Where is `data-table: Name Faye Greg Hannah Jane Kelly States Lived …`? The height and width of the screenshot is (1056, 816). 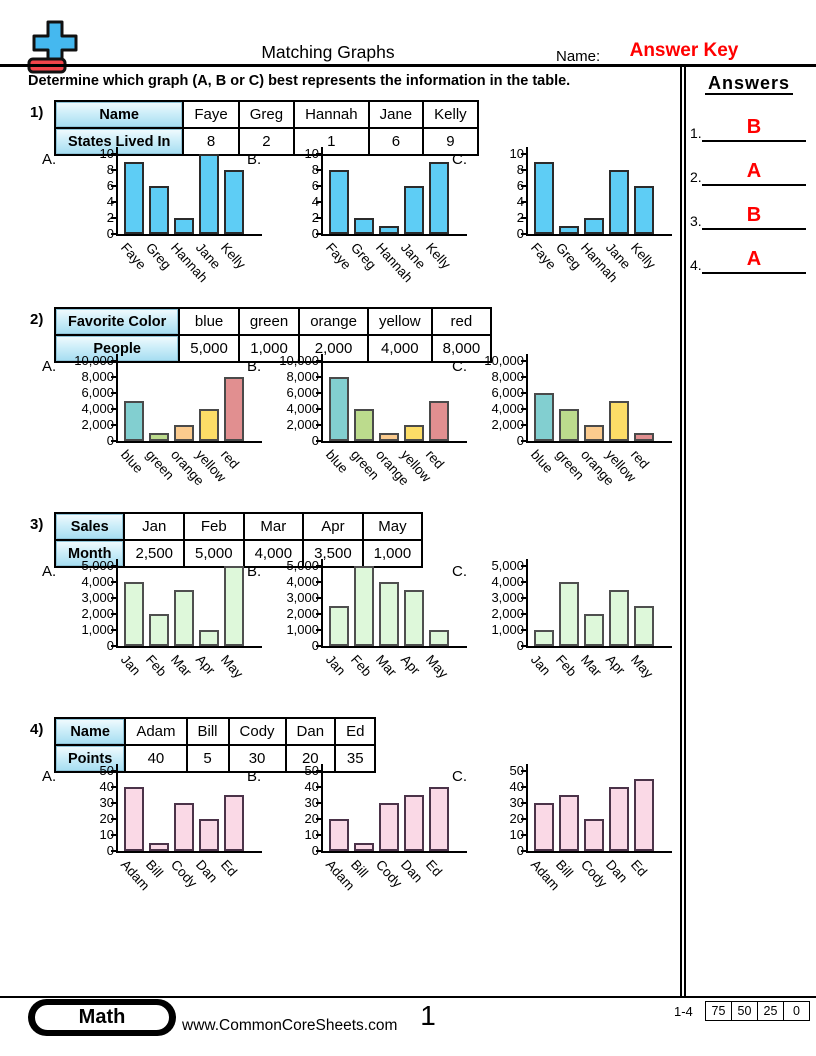
data-table: Name Faye Greg Hannah Jane Kelly States Lived … is located at coordinates (266, 128).